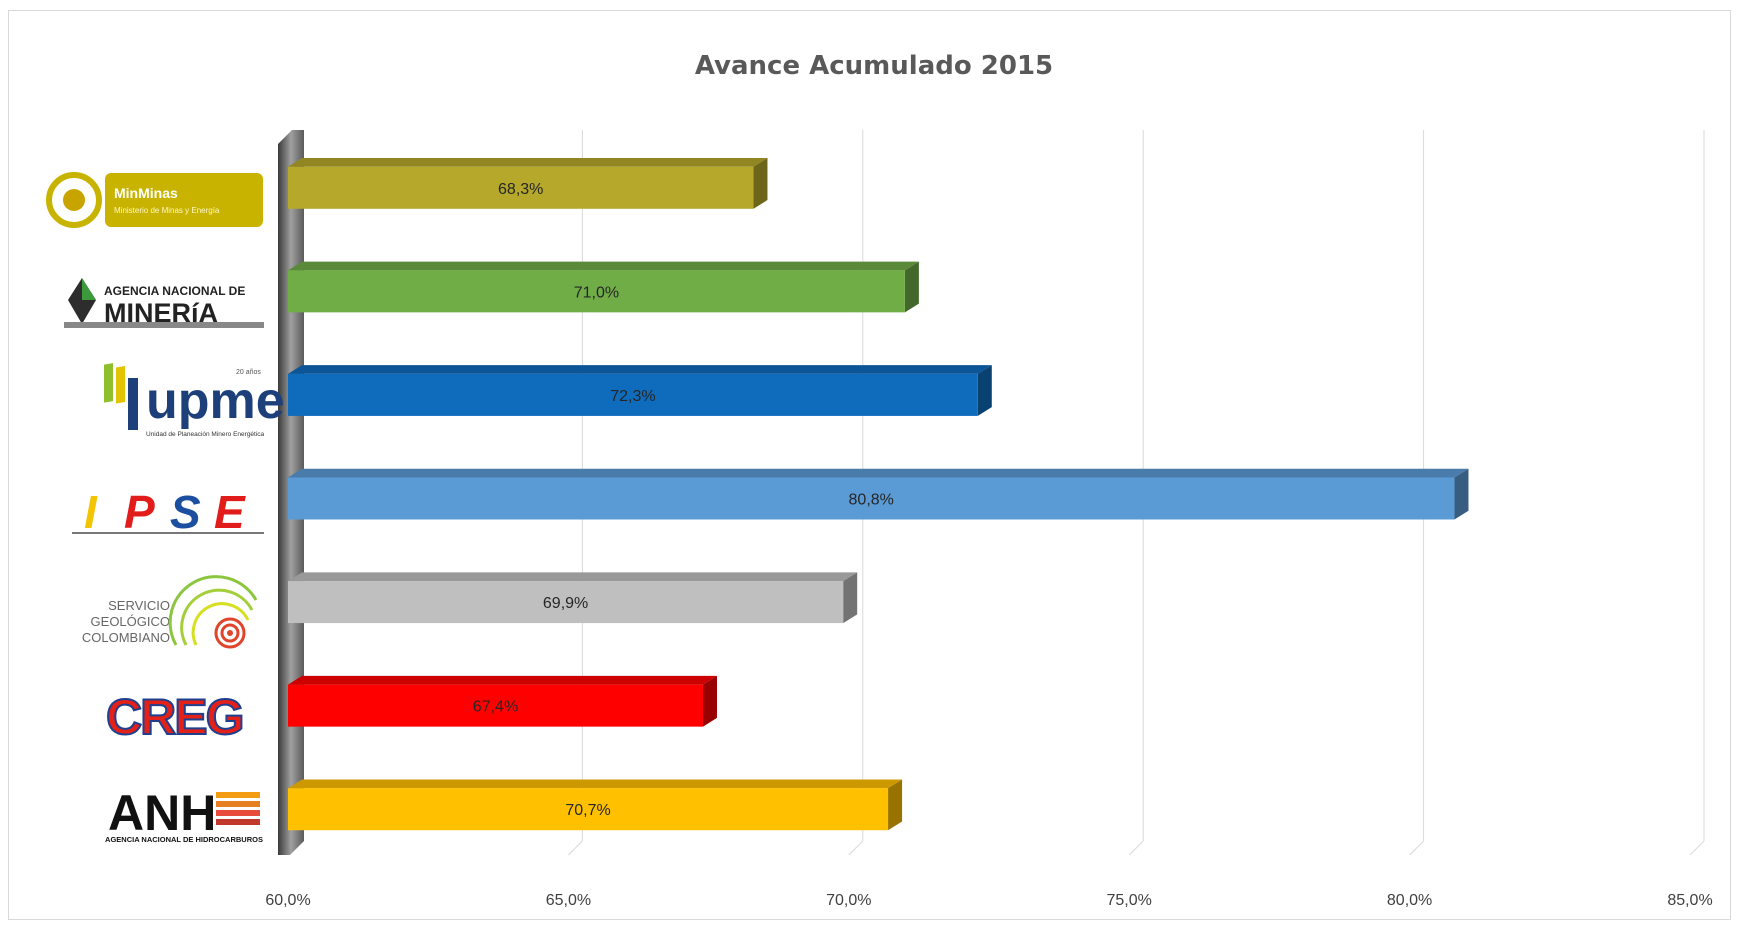 The image size is (1741, 927). I want to click on bar-6: 67,4%, so click(502, 701).